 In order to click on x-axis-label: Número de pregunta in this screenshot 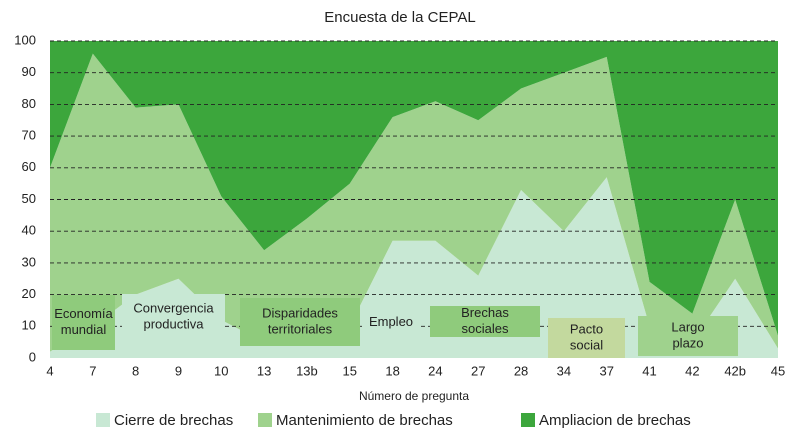, I will do `click(414, 396)`.